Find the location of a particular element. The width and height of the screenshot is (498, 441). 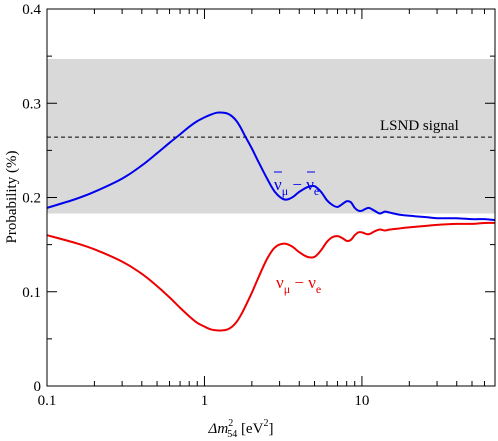

x-axis-title-sub: 54 is located at coordinates (232, 434).